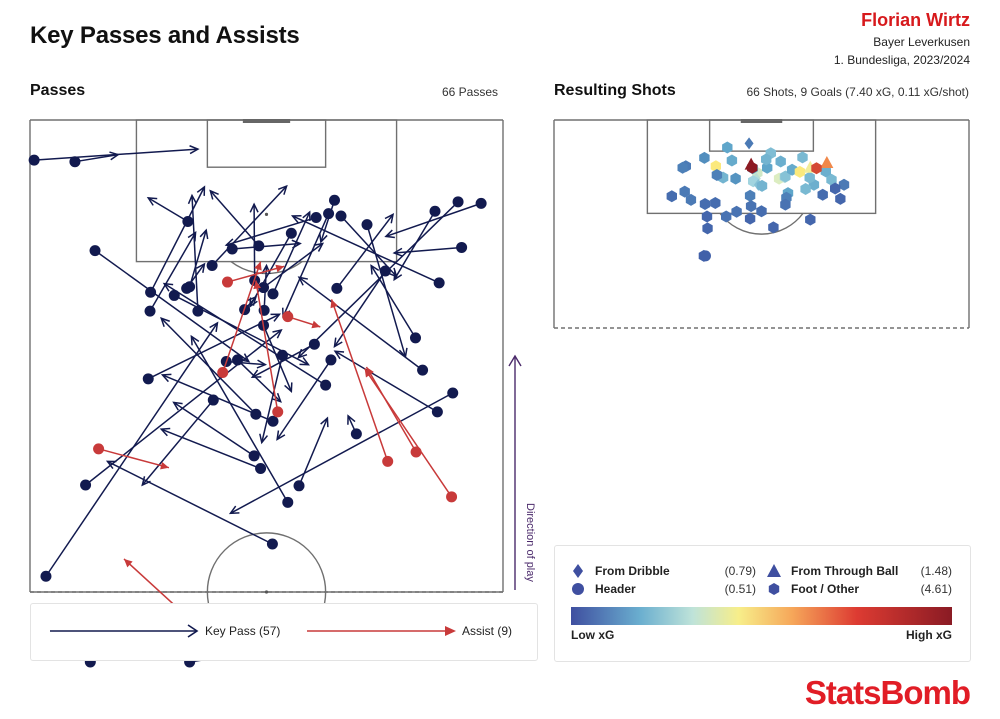  What do you see at coordinates (761, 121) in the screenshot?
I see `shot-goal` at bounding box center [761, 121].